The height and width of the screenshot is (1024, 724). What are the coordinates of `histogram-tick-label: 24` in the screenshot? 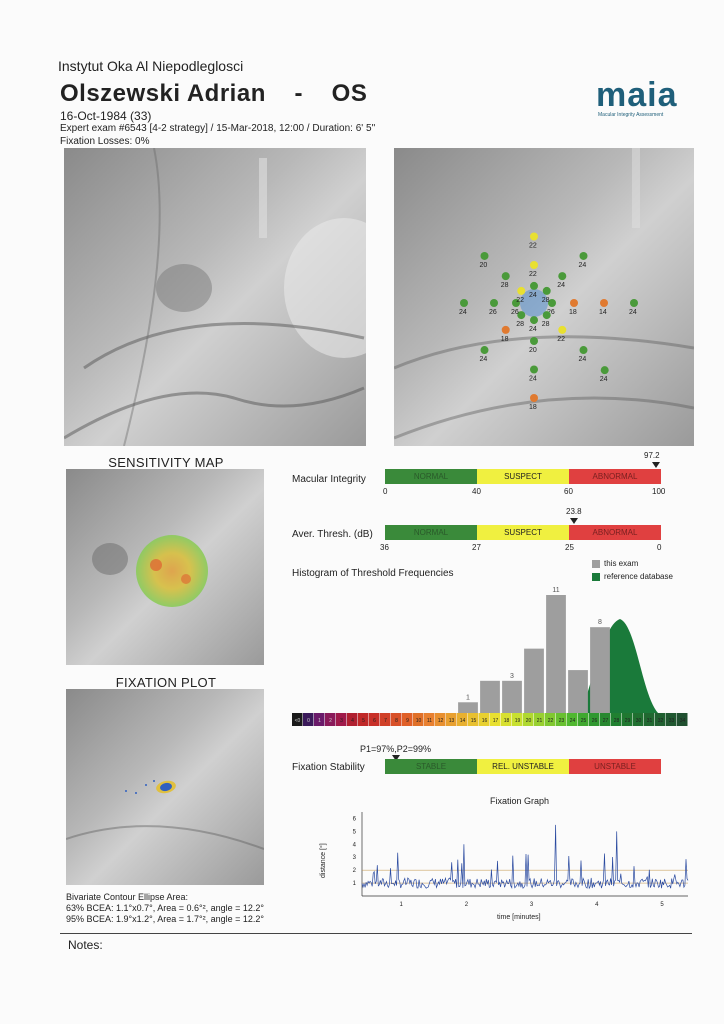 It's located at (573, 721).